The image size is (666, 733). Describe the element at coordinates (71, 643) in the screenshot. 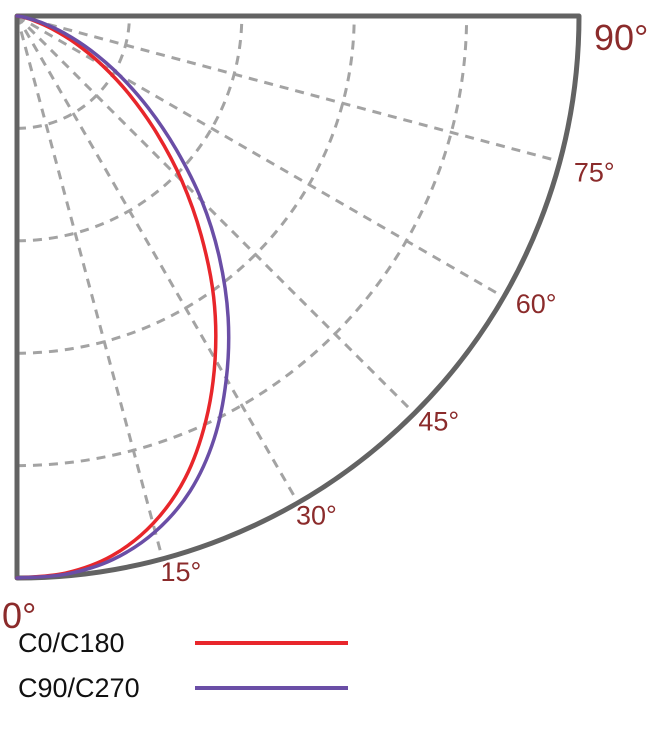

I see `legend-label-c0-c180: C0/C180` at that location.